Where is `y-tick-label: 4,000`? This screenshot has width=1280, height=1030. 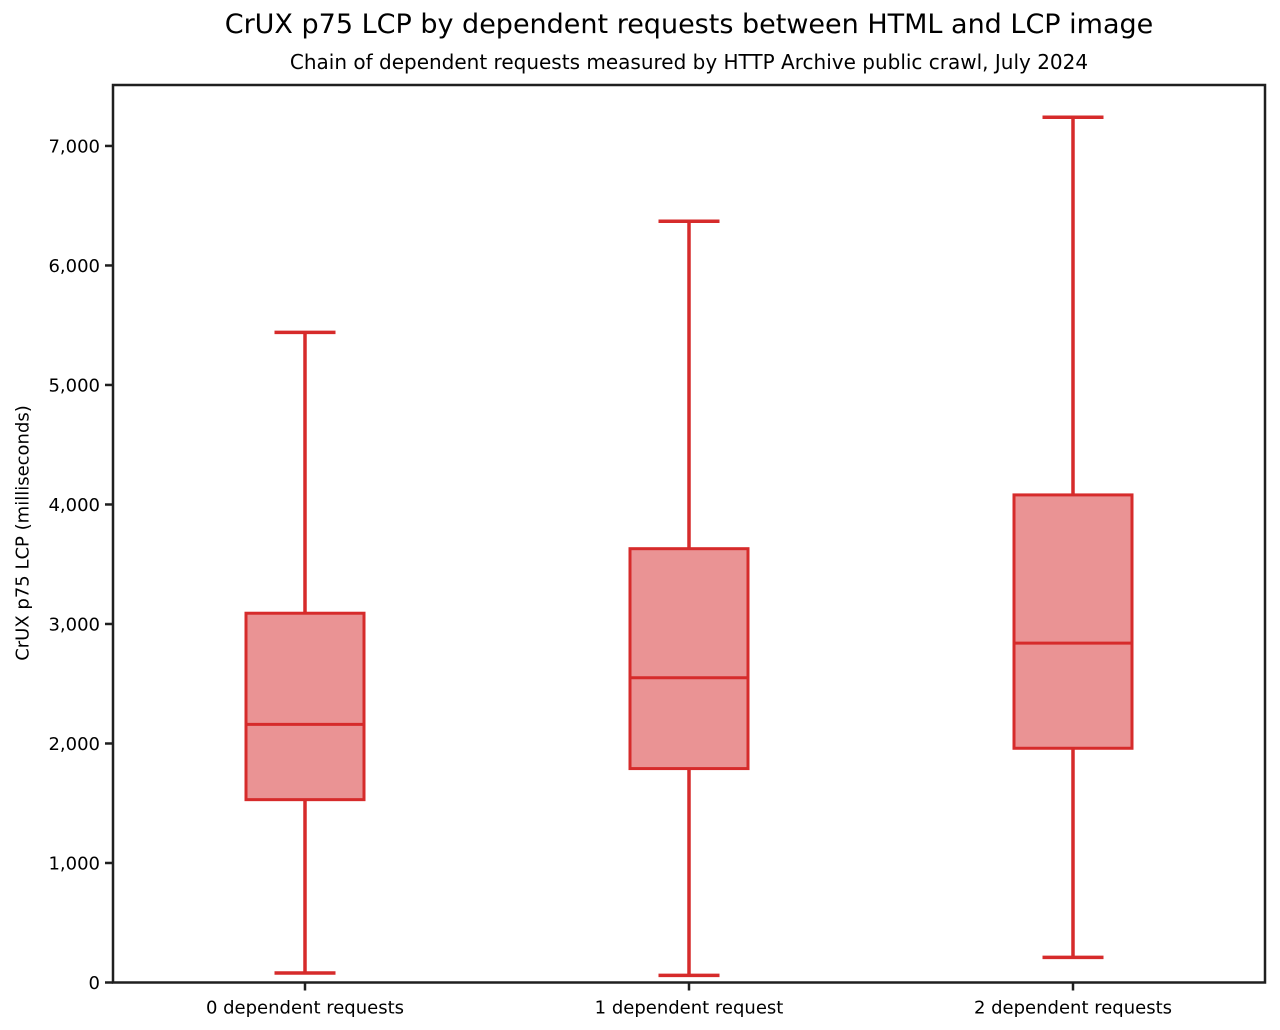
y-tick-label: 4,000 is located at coordinates (74, 505).